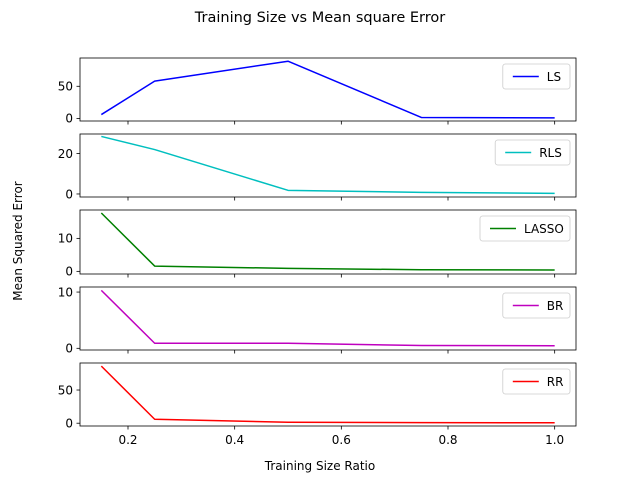 This screenshot has width=640, height=480. What do you see at coordinates (65, 239) in the screenshot?
I see `y-tick-label-lasso: 10` at bounding box center [65, 239].